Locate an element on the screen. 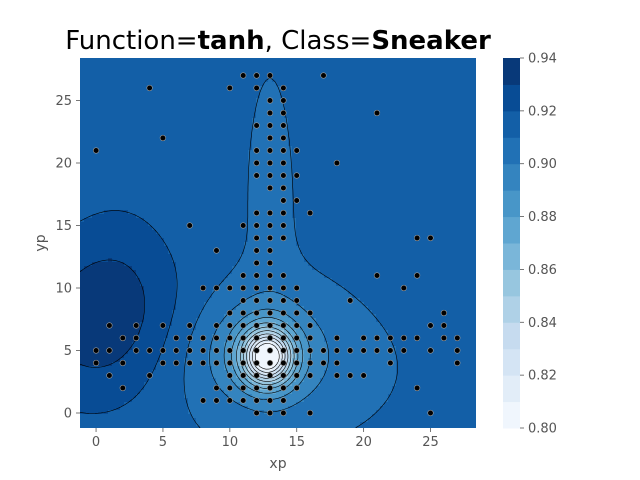 Image resolution: width=640 pixels, height=480 pixels. colorbar-tick-label: 0.82 is located at coordinates (542, 376).